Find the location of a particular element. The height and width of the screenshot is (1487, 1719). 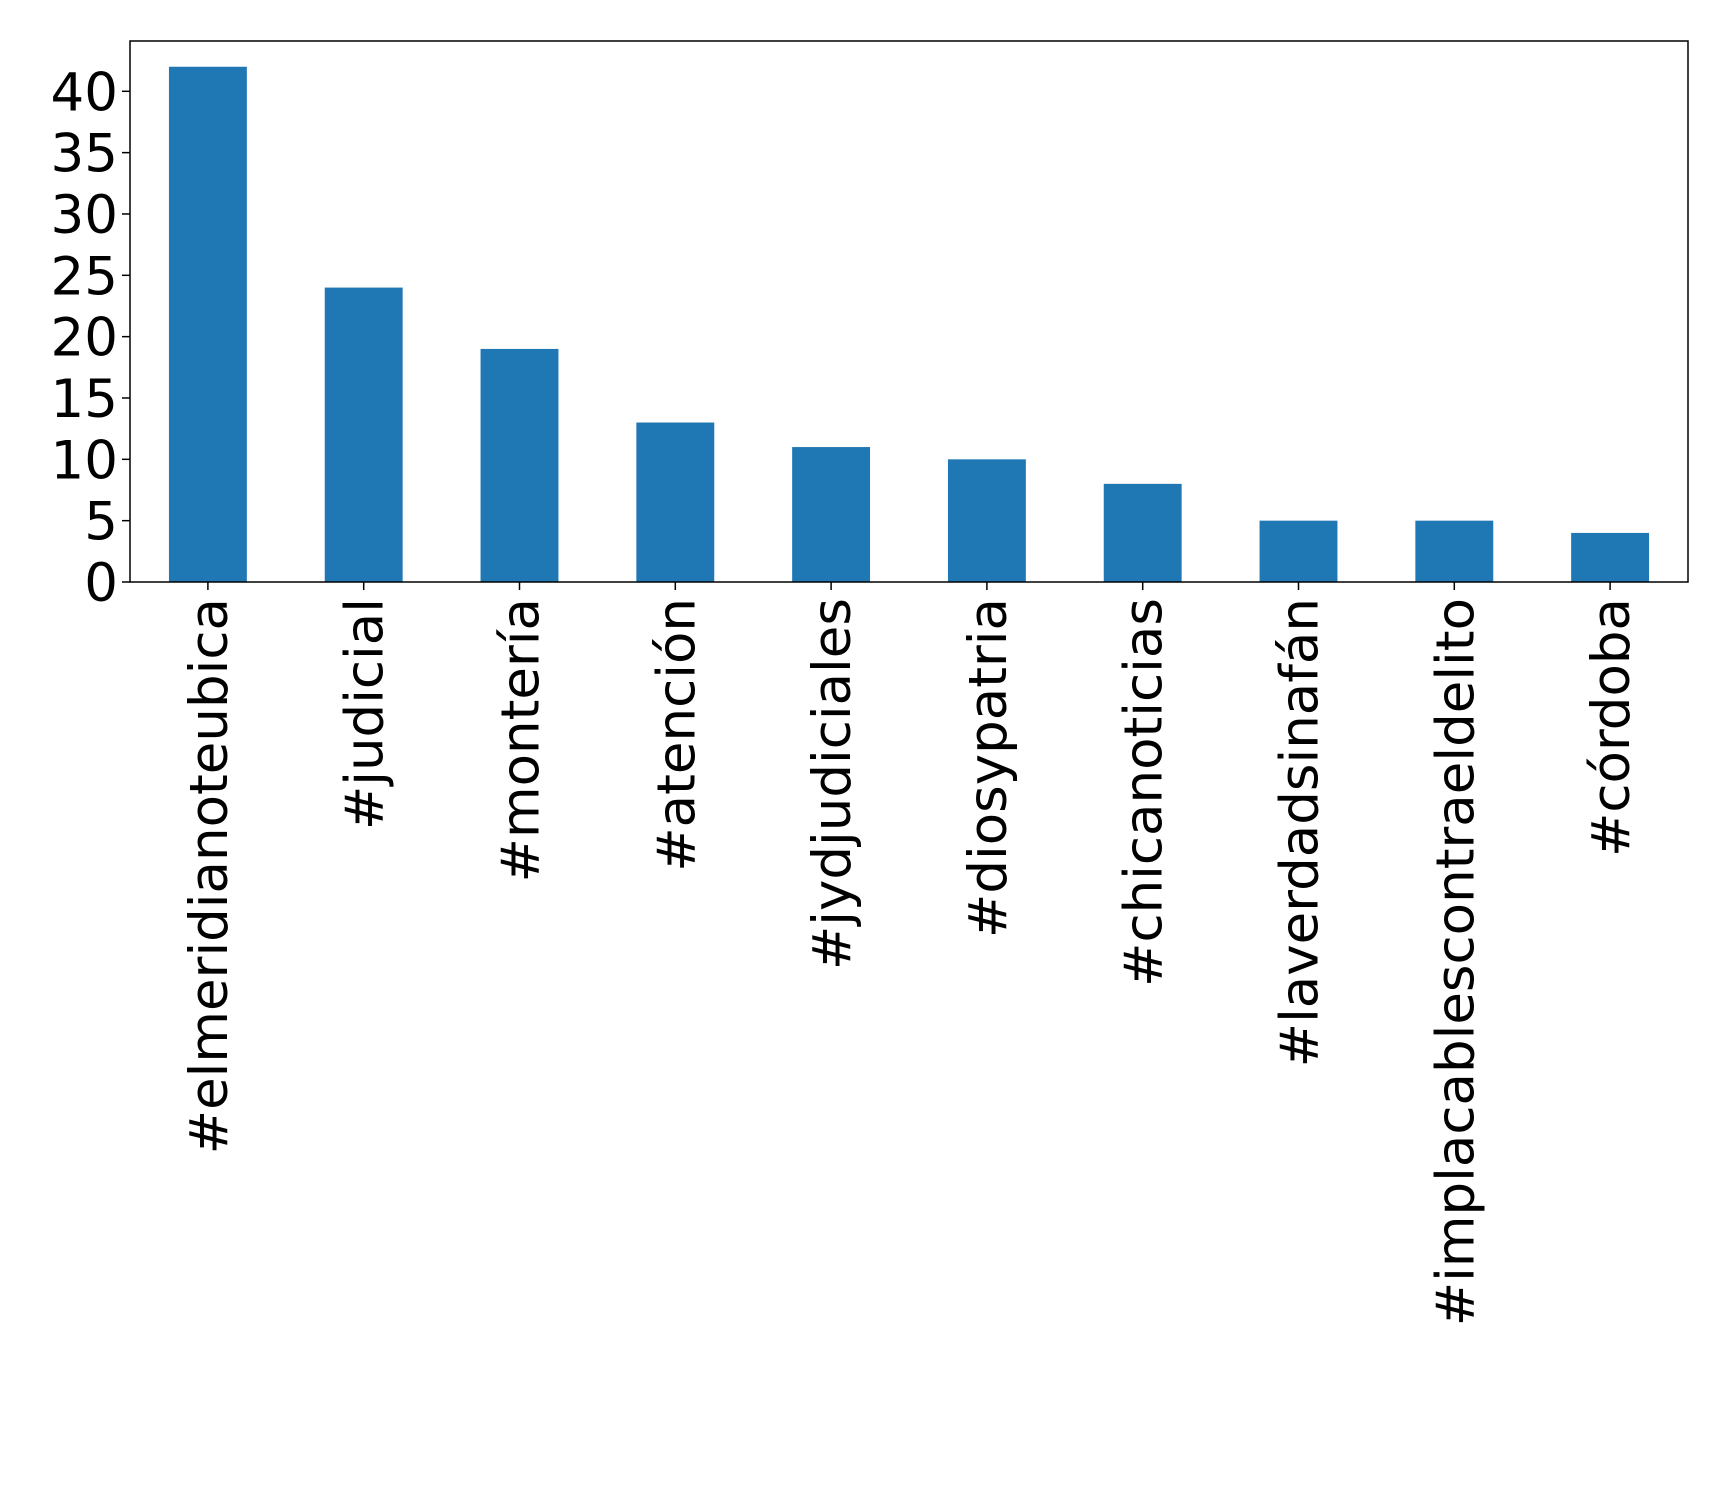

y-tick-label: 0 is located at coordinates (101, 583).